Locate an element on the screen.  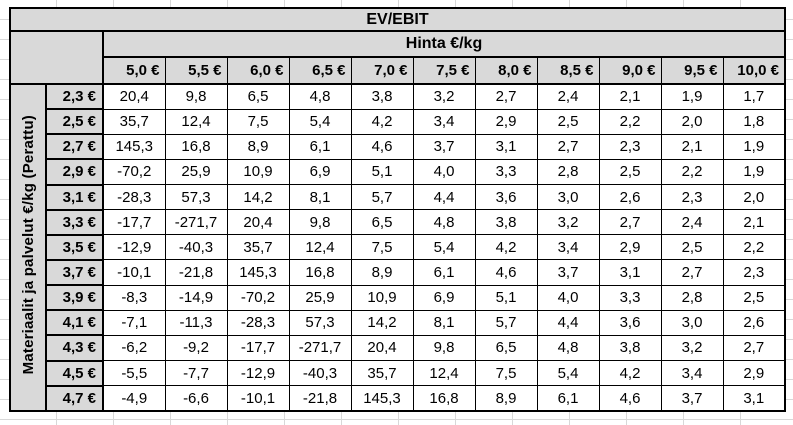
data-cell: -11,3 is located at coordinates (196, 322).